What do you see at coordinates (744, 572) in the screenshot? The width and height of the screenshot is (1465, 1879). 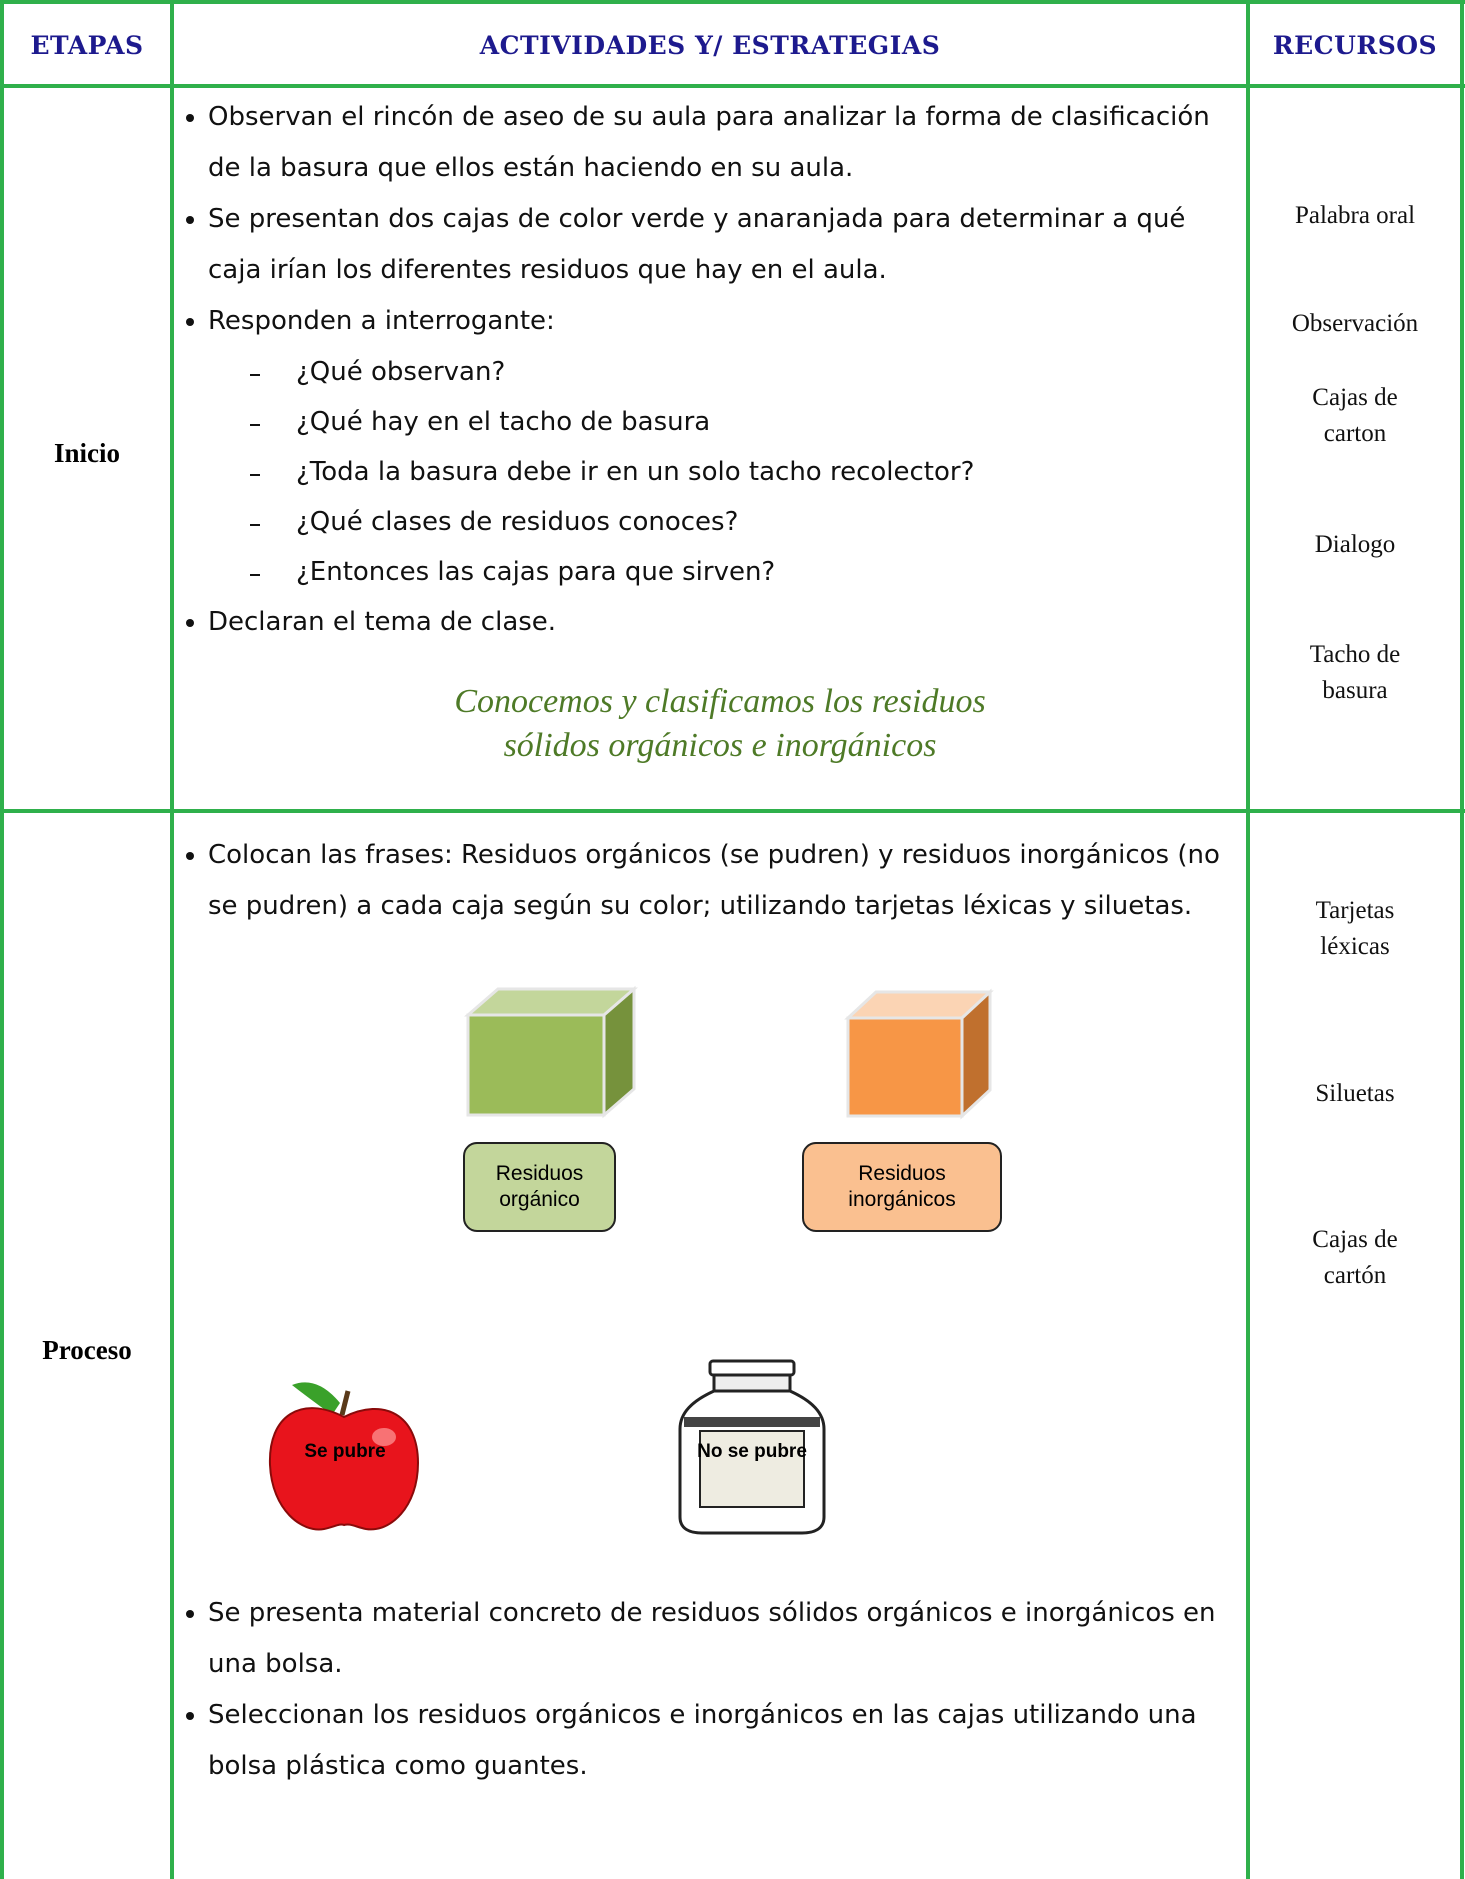 I see `sub-item: ¿Entonces las cajas para que sirven?` at bounding box center [744, 572].